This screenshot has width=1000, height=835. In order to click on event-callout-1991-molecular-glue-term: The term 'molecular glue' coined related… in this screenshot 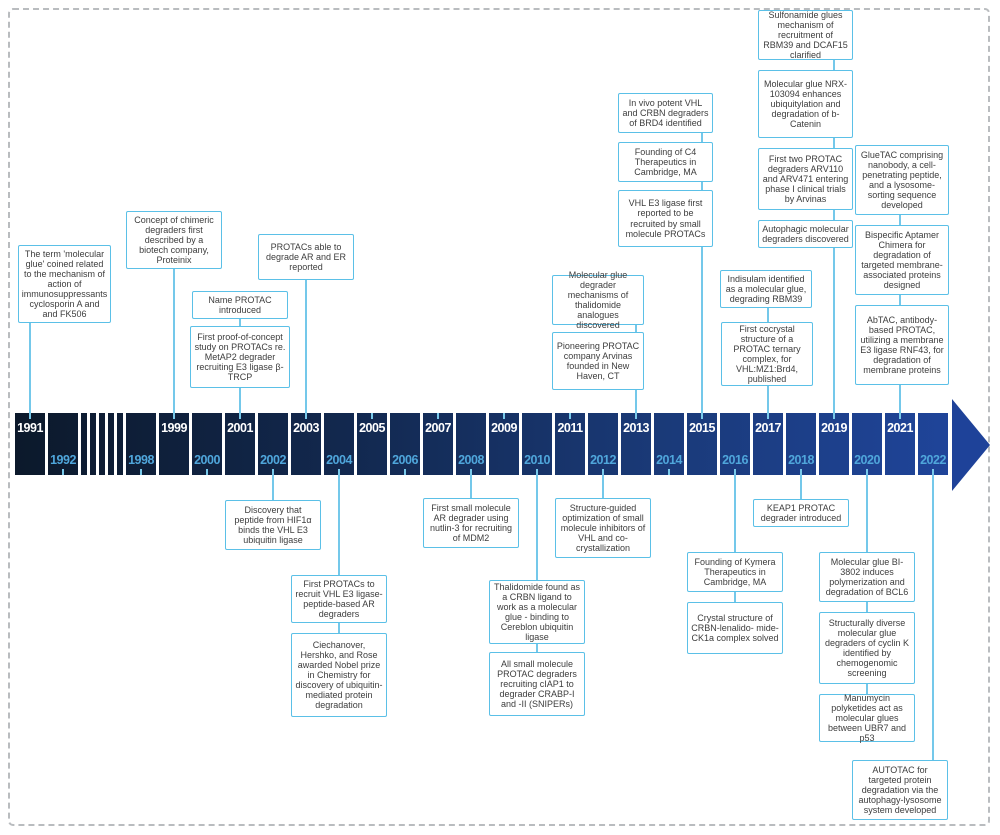, I will do `click(64, 284)`.